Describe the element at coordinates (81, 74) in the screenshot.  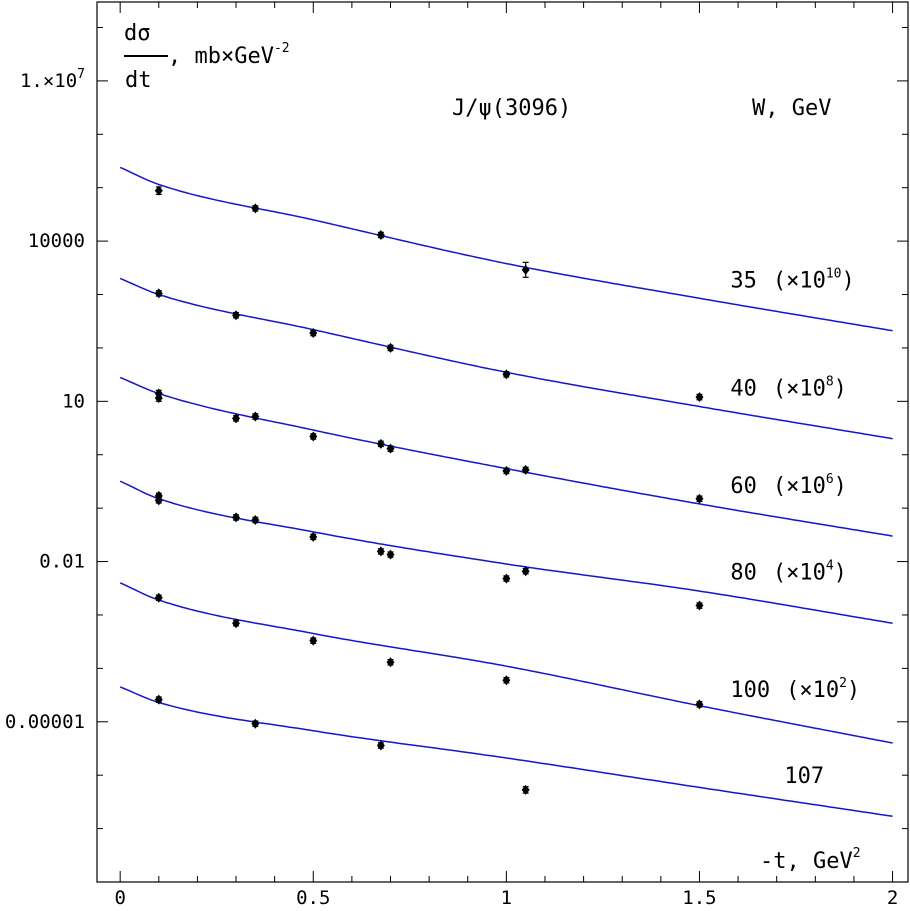
I see `y-tick-exponent: 7` at that location.